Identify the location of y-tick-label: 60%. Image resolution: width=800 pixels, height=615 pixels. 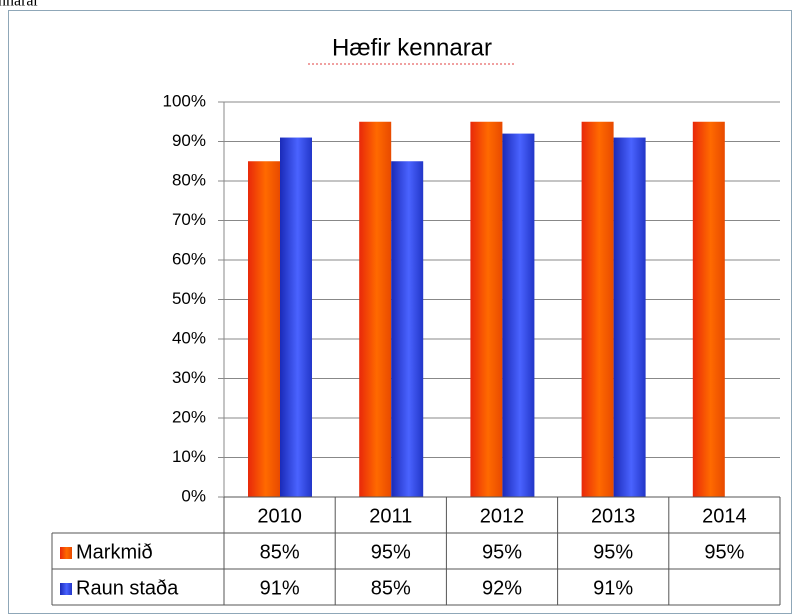
(189, 258).